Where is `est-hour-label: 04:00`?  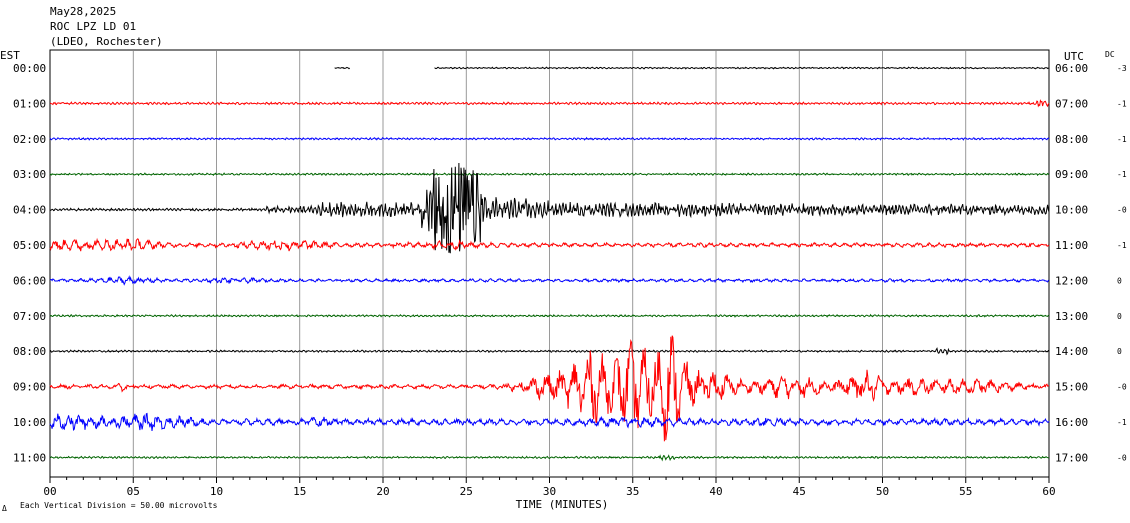 est-hour-label: 04:00 is located at coordinates (29, 210).